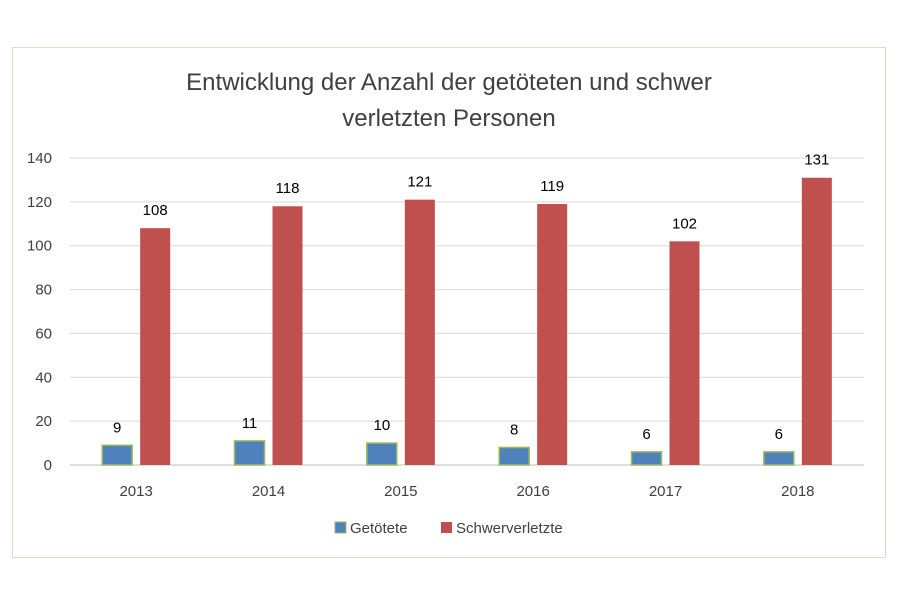 The image size is (900, 600). I want to click on legend-label: Schwerverletzte, so click(509, 528).